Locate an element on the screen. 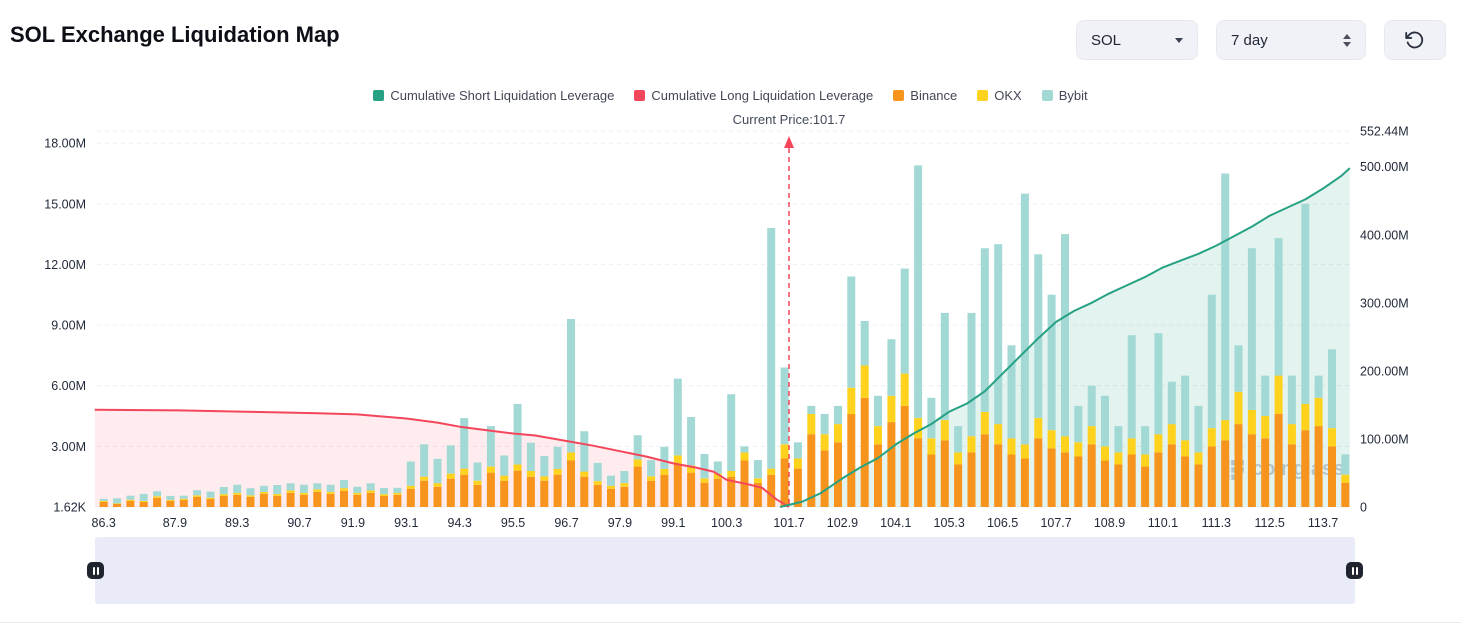 The image size is (1461, 623). slider-handle-right is located at coordinates (1354, 570).